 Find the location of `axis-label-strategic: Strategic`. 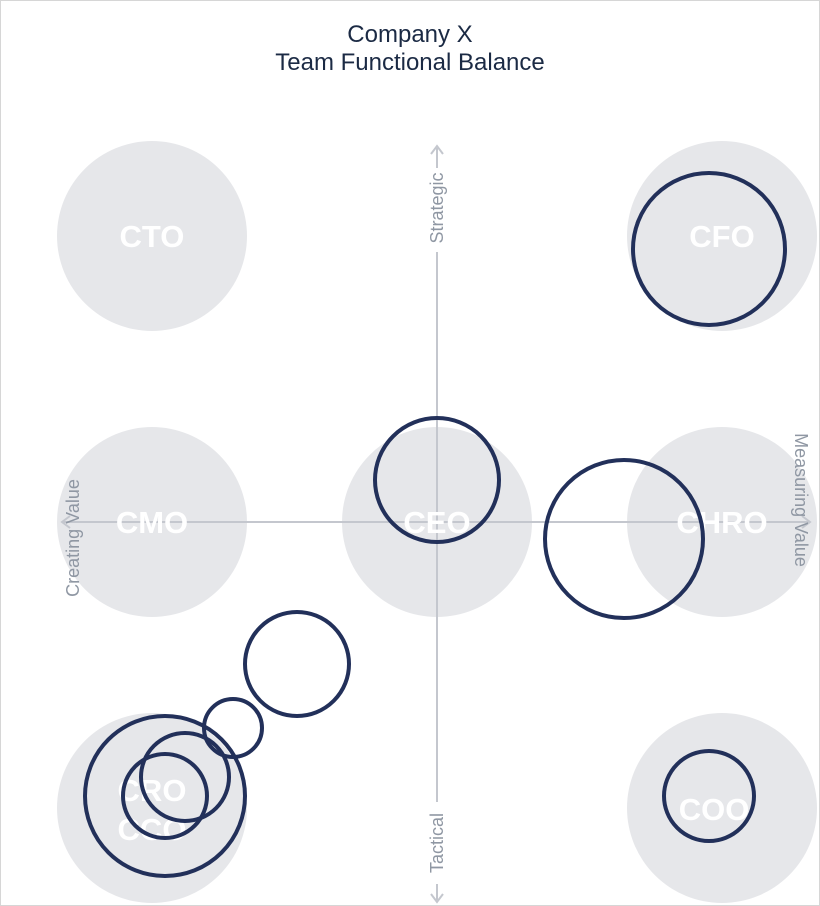

axis-label-strategic: Strategic is located at coordinates (437, 207).